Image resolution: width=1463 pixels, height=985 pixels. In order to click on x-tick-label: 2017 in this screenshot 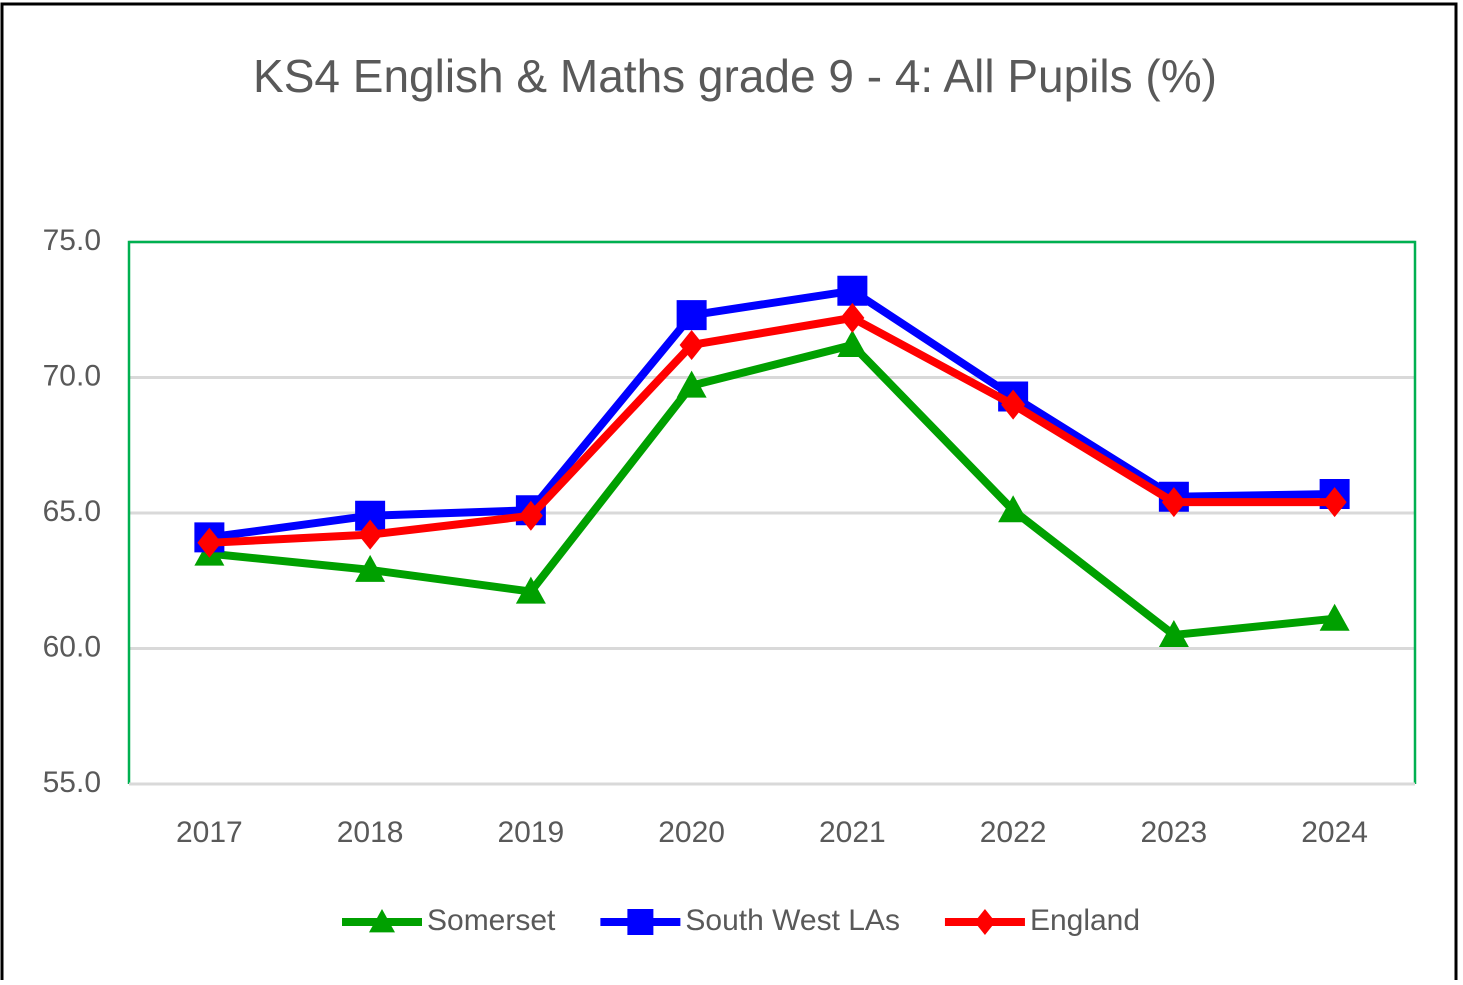, I will do `click(209, 832)`.